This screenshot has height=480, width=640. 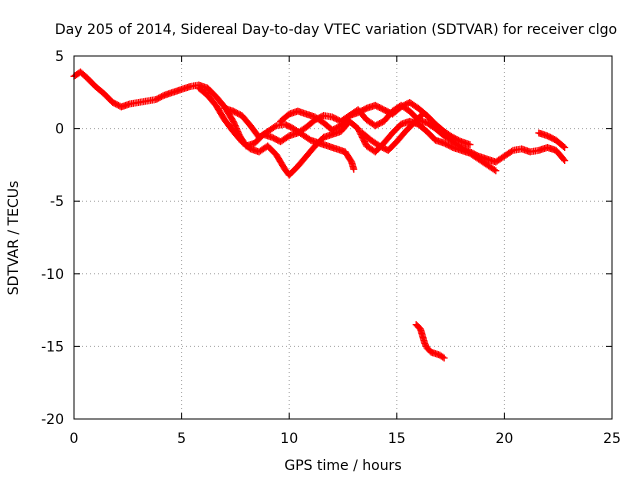 I want to click on x-tick-label: 5, so click(x=181, y=439).